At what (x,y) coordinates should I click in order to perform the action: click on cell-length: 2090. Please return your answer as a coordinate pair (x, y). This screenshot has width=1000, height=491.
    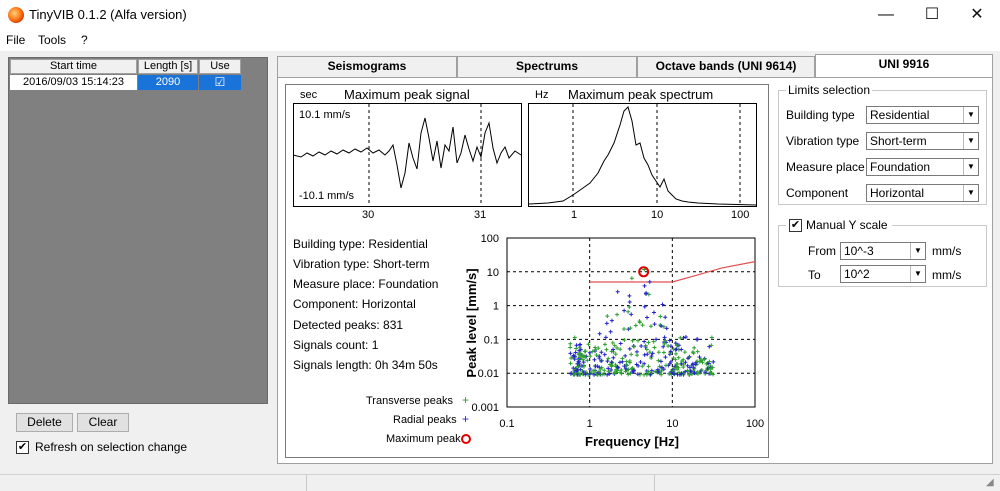
    Looking at the image, I should click on (168, 82).